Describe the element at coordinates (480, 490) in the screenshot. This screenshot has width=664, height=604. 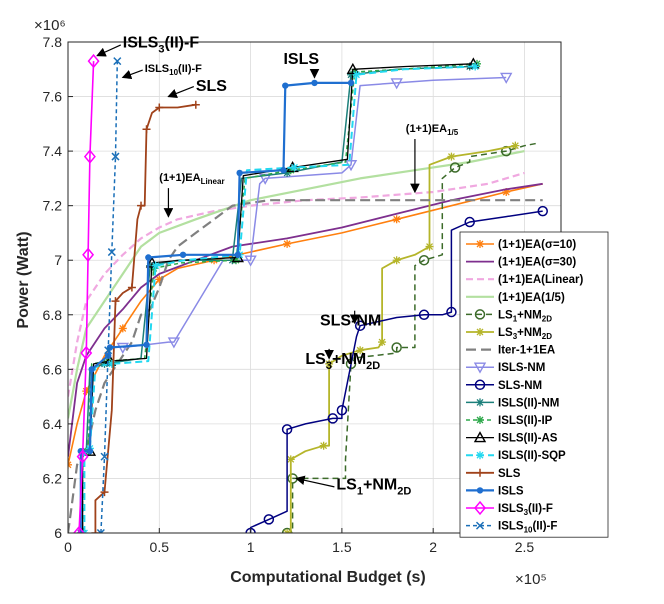
I see `legend-isls-point` at that location.